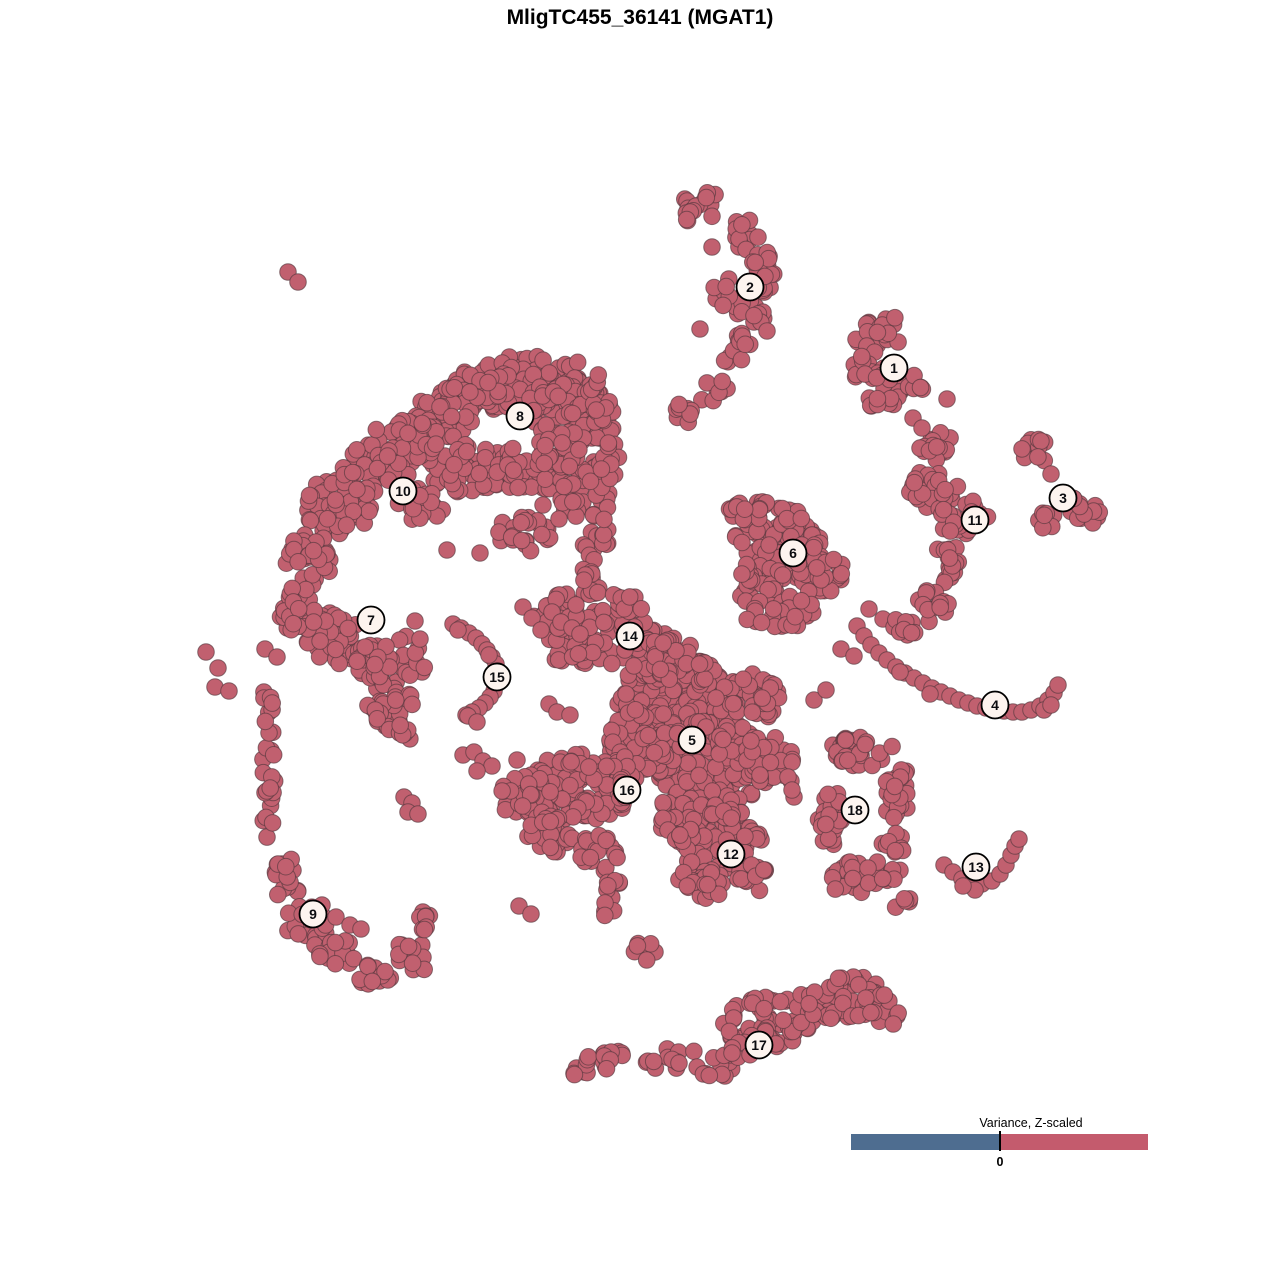 Image resolution: width=1280 pixels, height=1280 pixels. I want to click on legend-positive-bar, so click(1074, 1142).